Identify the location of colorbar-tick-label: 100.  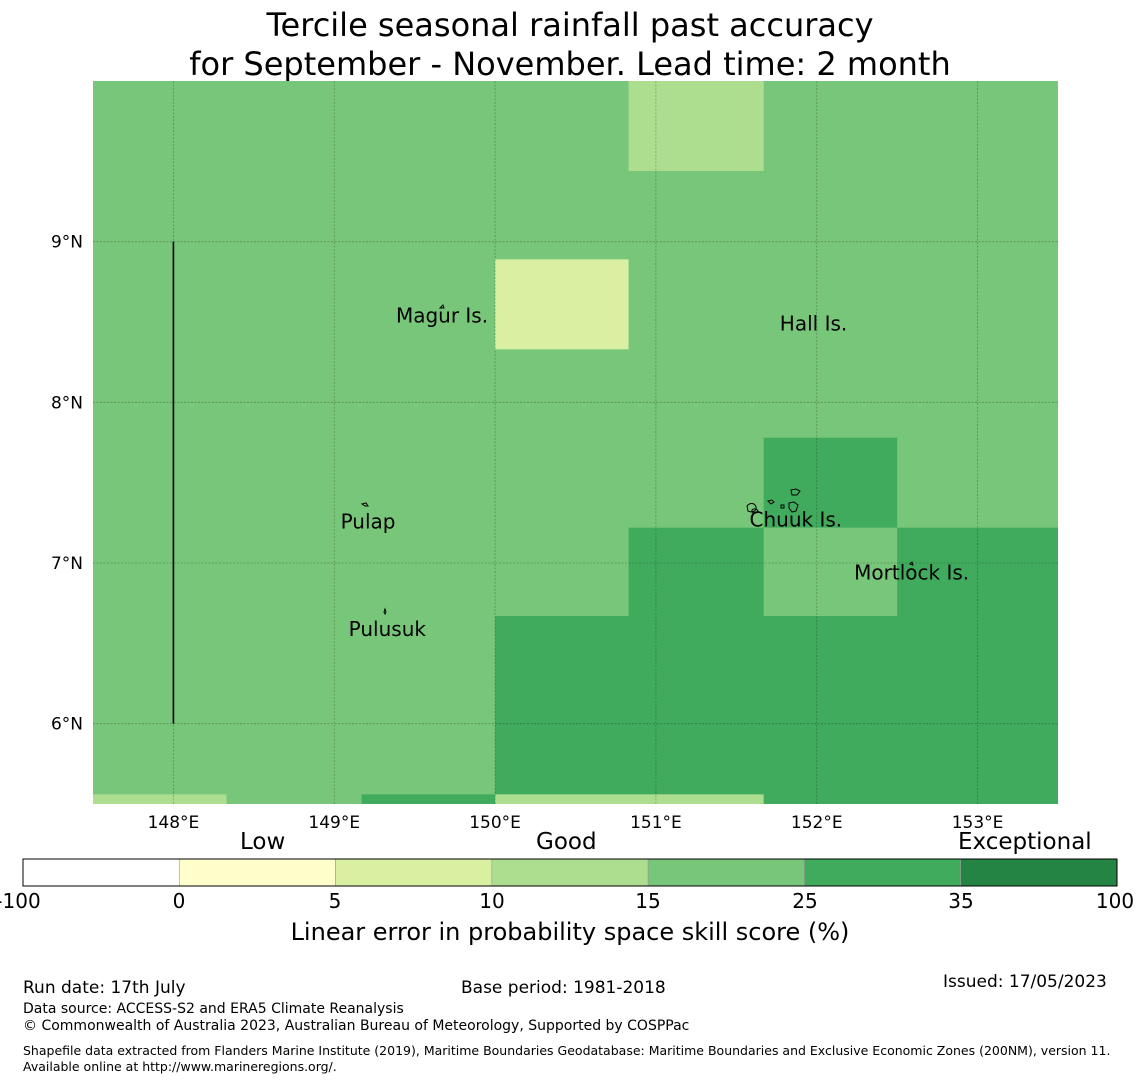
(1115, 901).